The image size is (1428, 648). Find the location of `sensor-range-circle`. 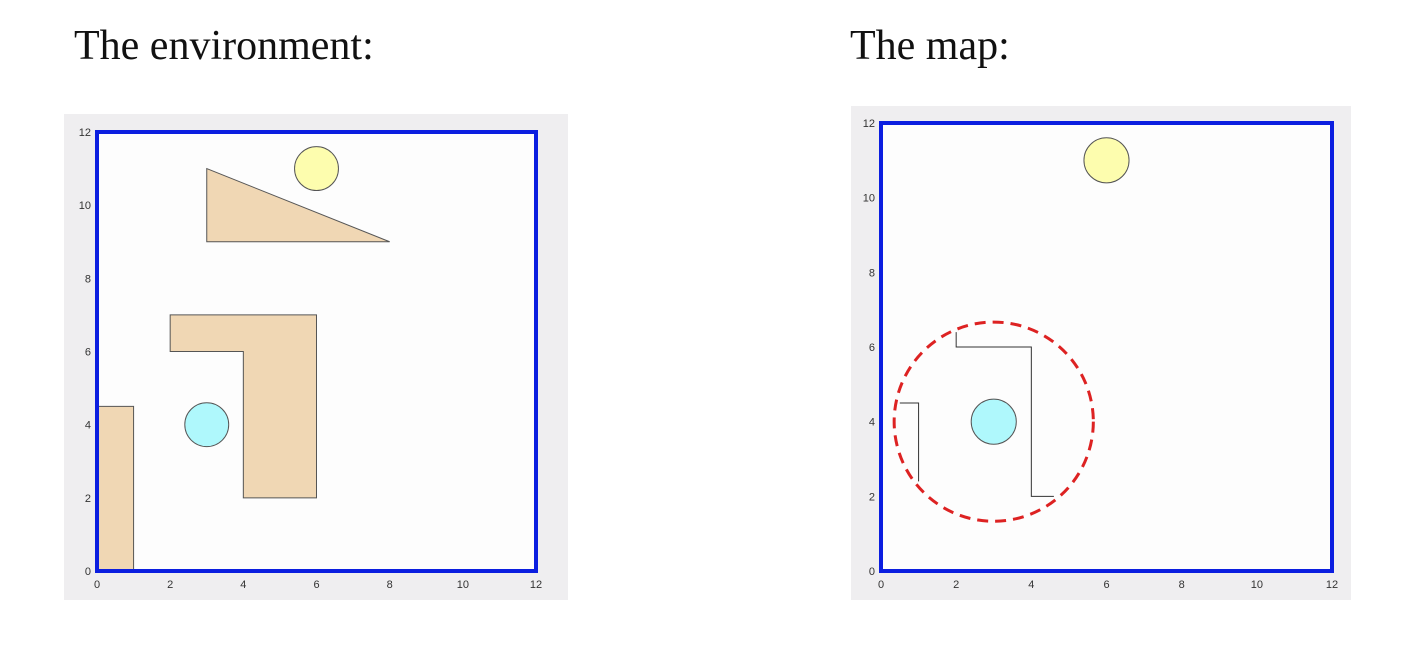

sensor-range-circle is located at coordinates (993, 421).